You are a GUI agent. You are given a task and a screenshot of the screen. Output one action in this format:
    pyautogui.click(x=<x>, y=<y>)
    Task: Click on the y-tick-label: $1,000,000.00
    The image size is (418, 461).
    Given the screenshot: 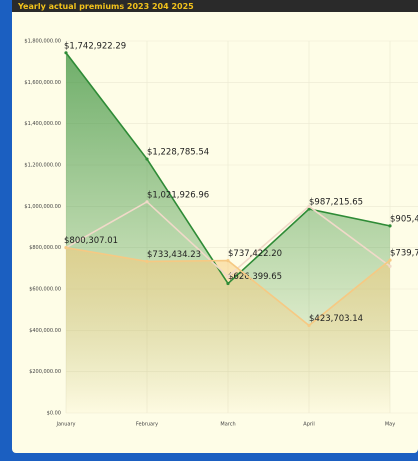 What is the action you would take?
    pyautogui.click(x=42, y=207)
    